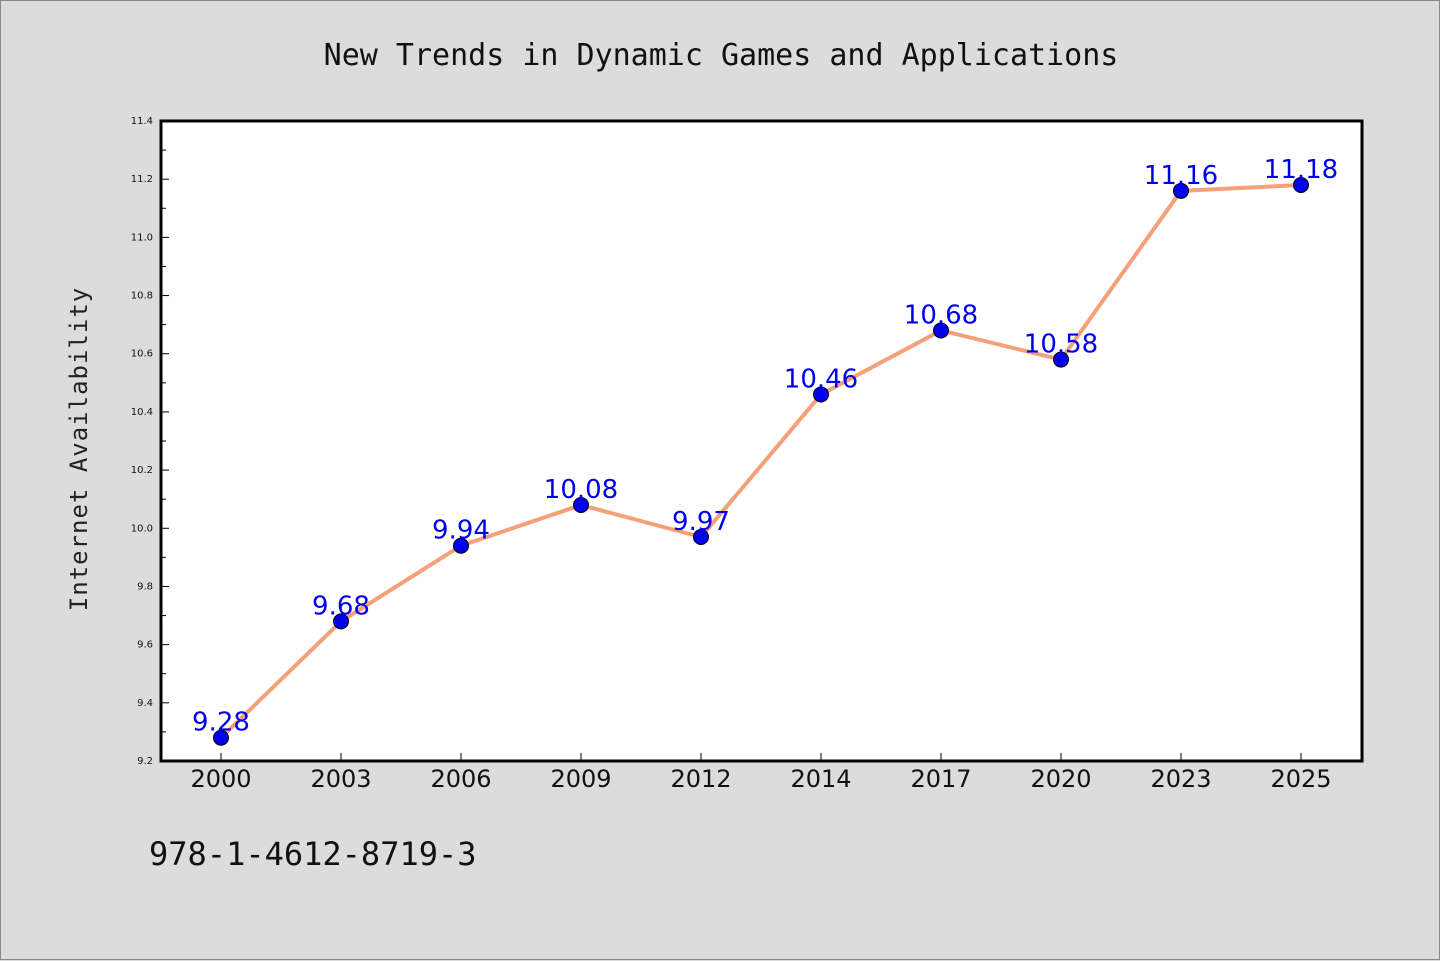 The image size is (1440, 961). What do you see at coordinates (940, 779) in the screenshot?
I see `x-tick-label: 2017` at bounding box center [940, 779].